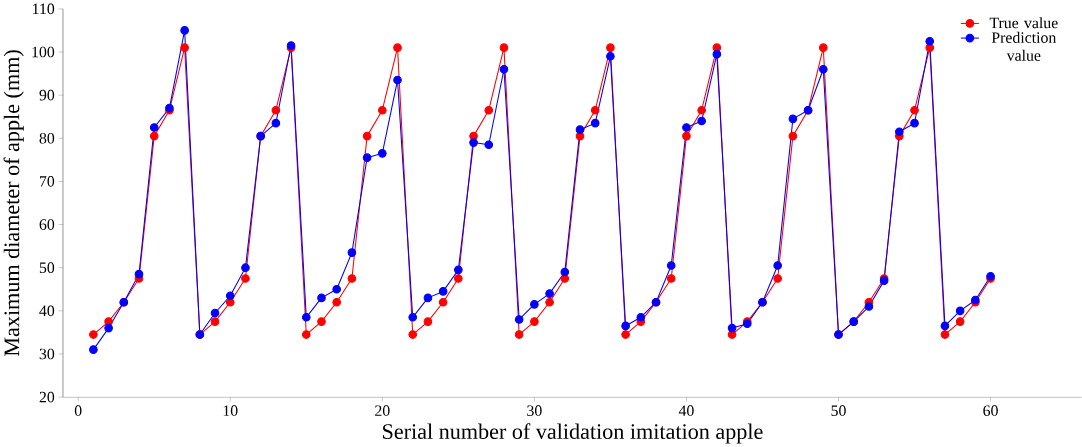 The height and width of the screenshot is (447, 1082). What do you see at coordinates (78, 410) in the screenshot?
I see `x-tick-label: 0` at bounding box center [78, 410].